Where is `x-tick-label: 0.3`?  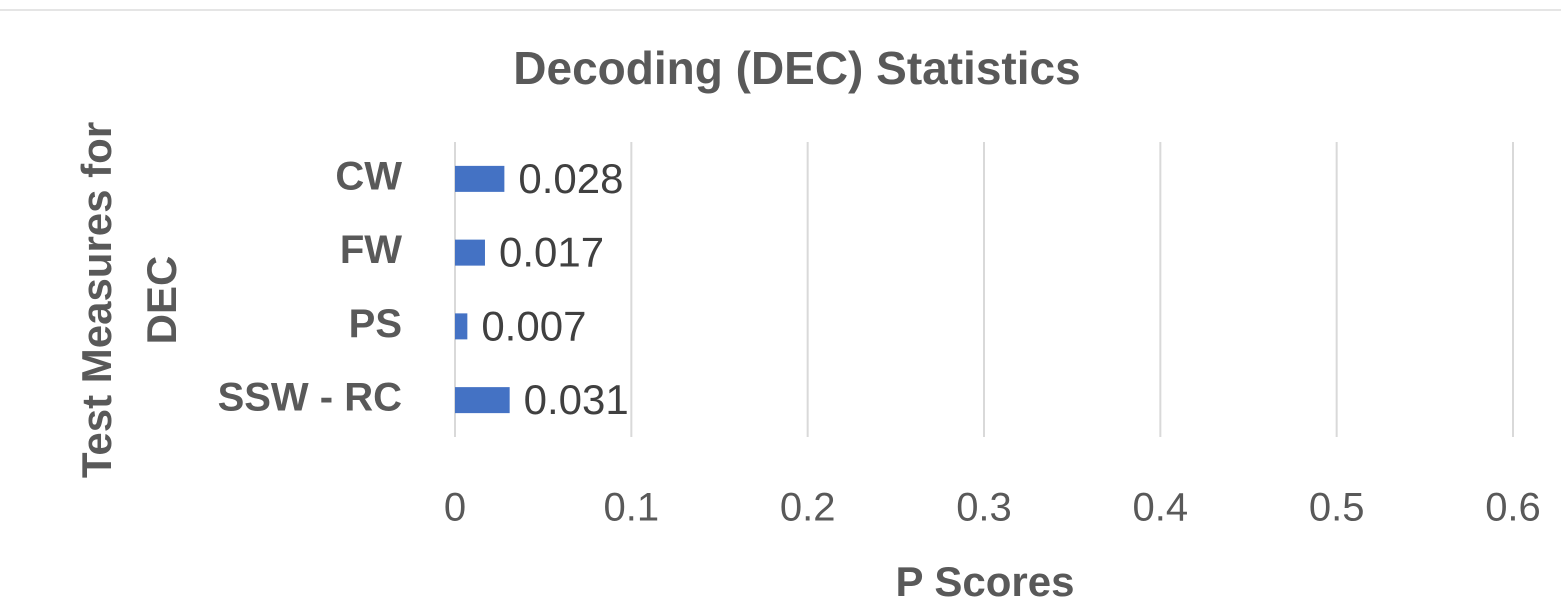
x-tick-label: 0.3 is located at coordinates (984, 508).